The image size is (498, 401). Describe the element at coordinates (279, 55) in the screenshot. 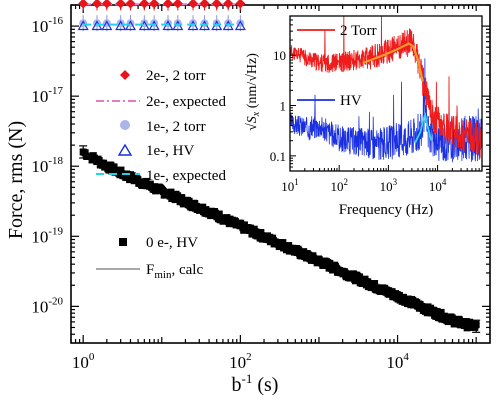

I see `inset-y-tick-label: 10` at that location.